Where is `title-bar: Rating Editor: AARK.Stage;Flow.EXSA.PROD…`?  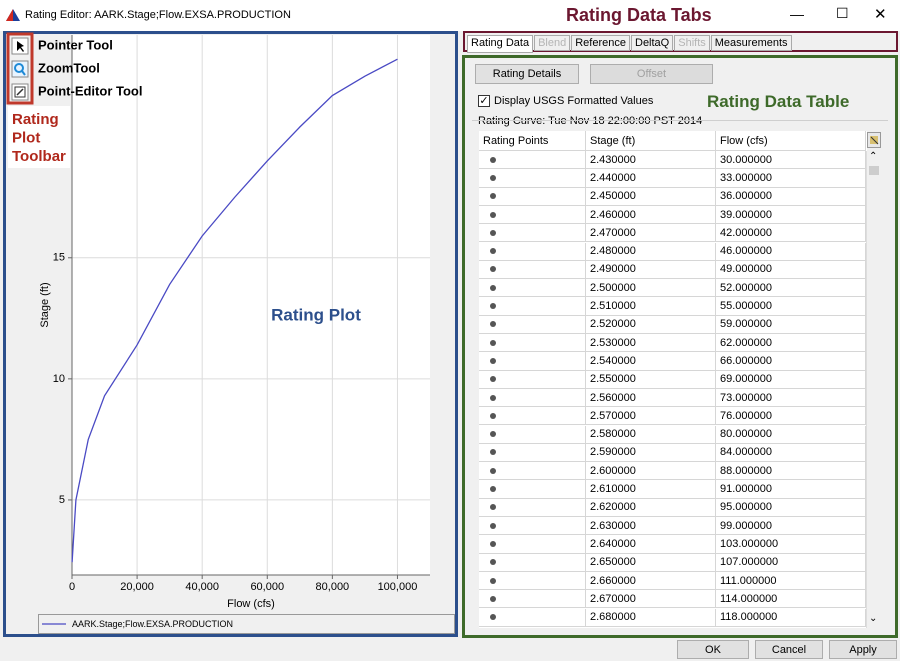 title-bar: Rating Editor: AARK.Stage;Flow.EXSA.PROD… is located at coordinates (450, 15).